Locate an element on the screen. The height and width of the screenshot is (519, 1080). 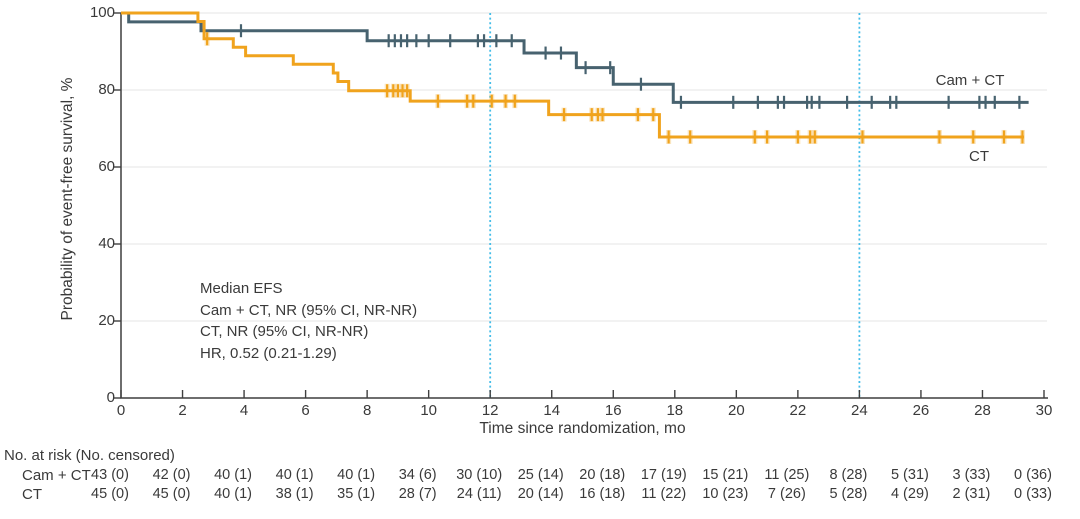
risk-cell: 38 (1) is located at coordinates (294, 494).